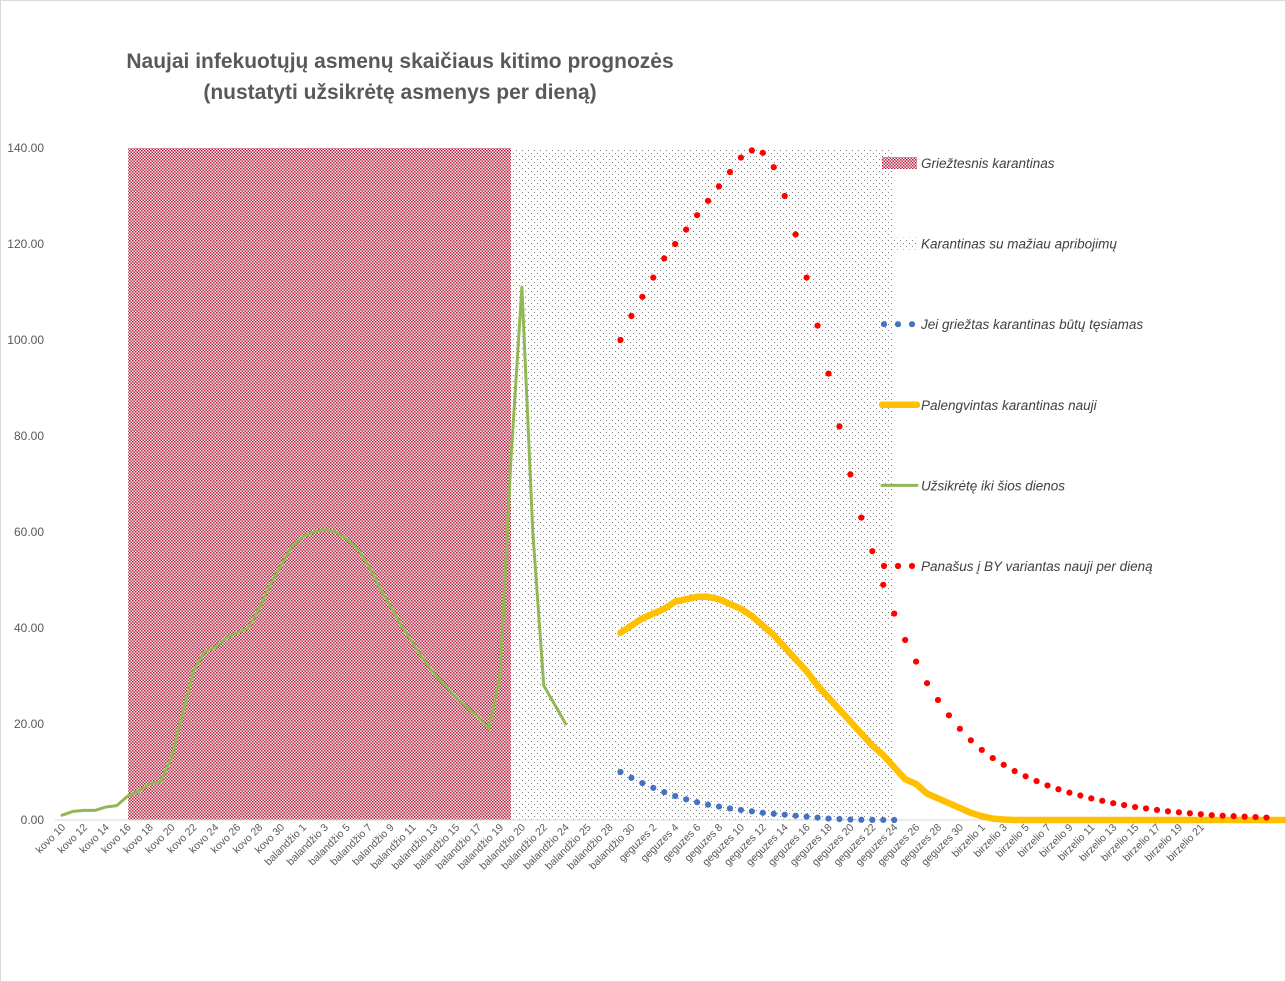  I want to click on y-tick-label: 140.00, so click(25, 148).